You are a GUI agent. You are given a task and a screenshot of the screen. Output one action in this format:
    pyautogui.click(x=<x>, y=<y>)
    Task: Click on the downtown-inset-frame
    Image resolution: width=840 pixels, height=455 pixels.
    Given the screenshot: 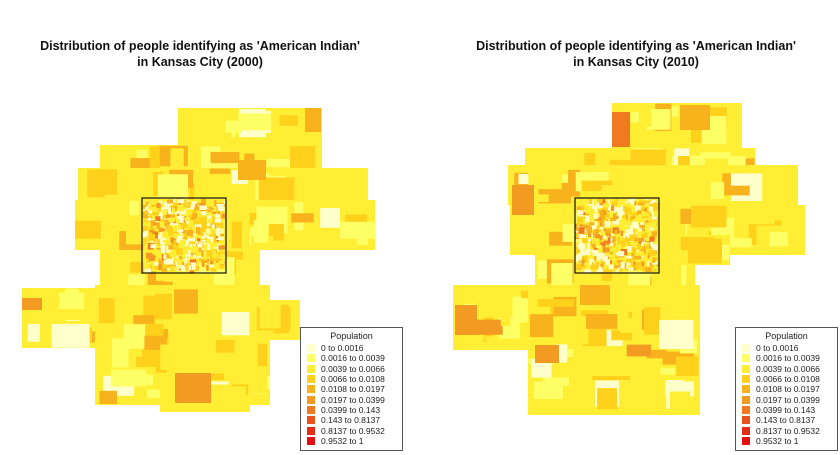 What is the action you would take?
    pyautogui.click(x=617, y=235)
    